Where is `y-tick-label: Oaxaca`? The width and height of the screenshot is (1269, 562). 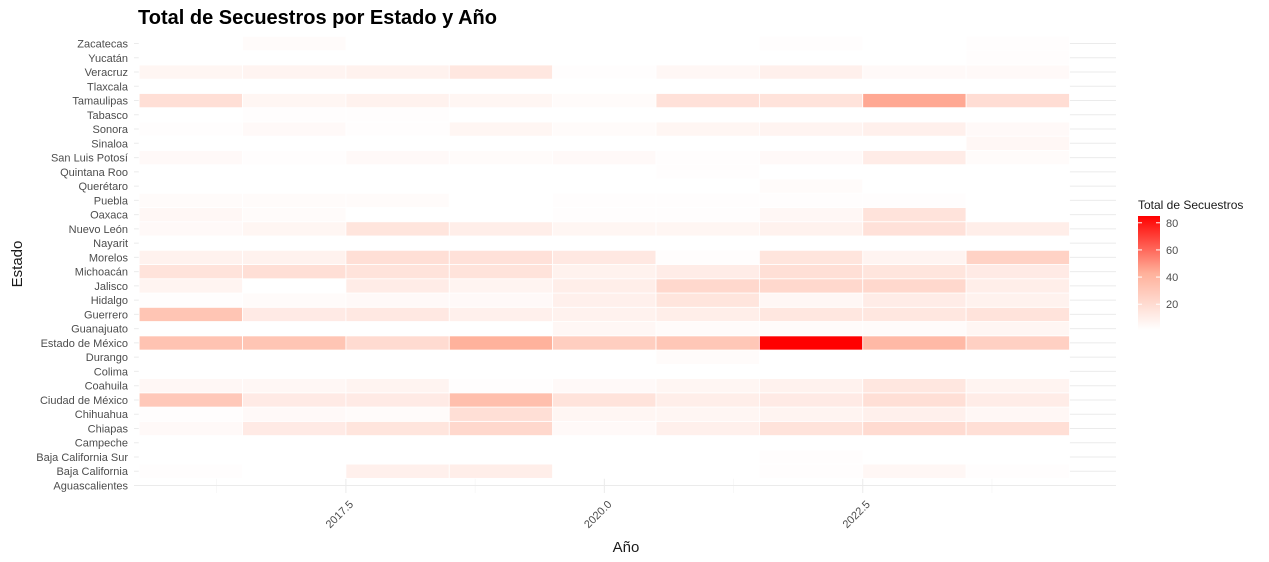 y-tick-label: Oaxaca is located at coordinates (109, 216).